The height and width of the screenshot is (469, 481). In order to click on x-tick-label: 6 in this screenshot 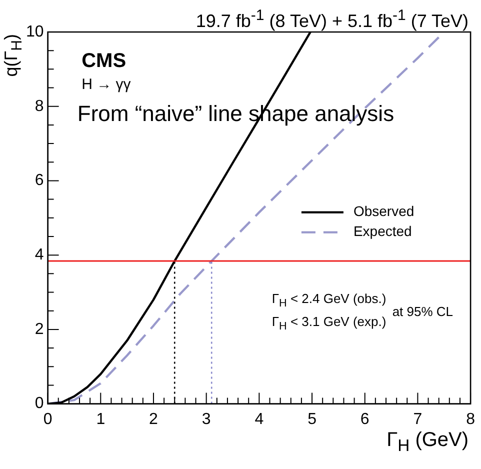, I will do `click(365, 419)`.